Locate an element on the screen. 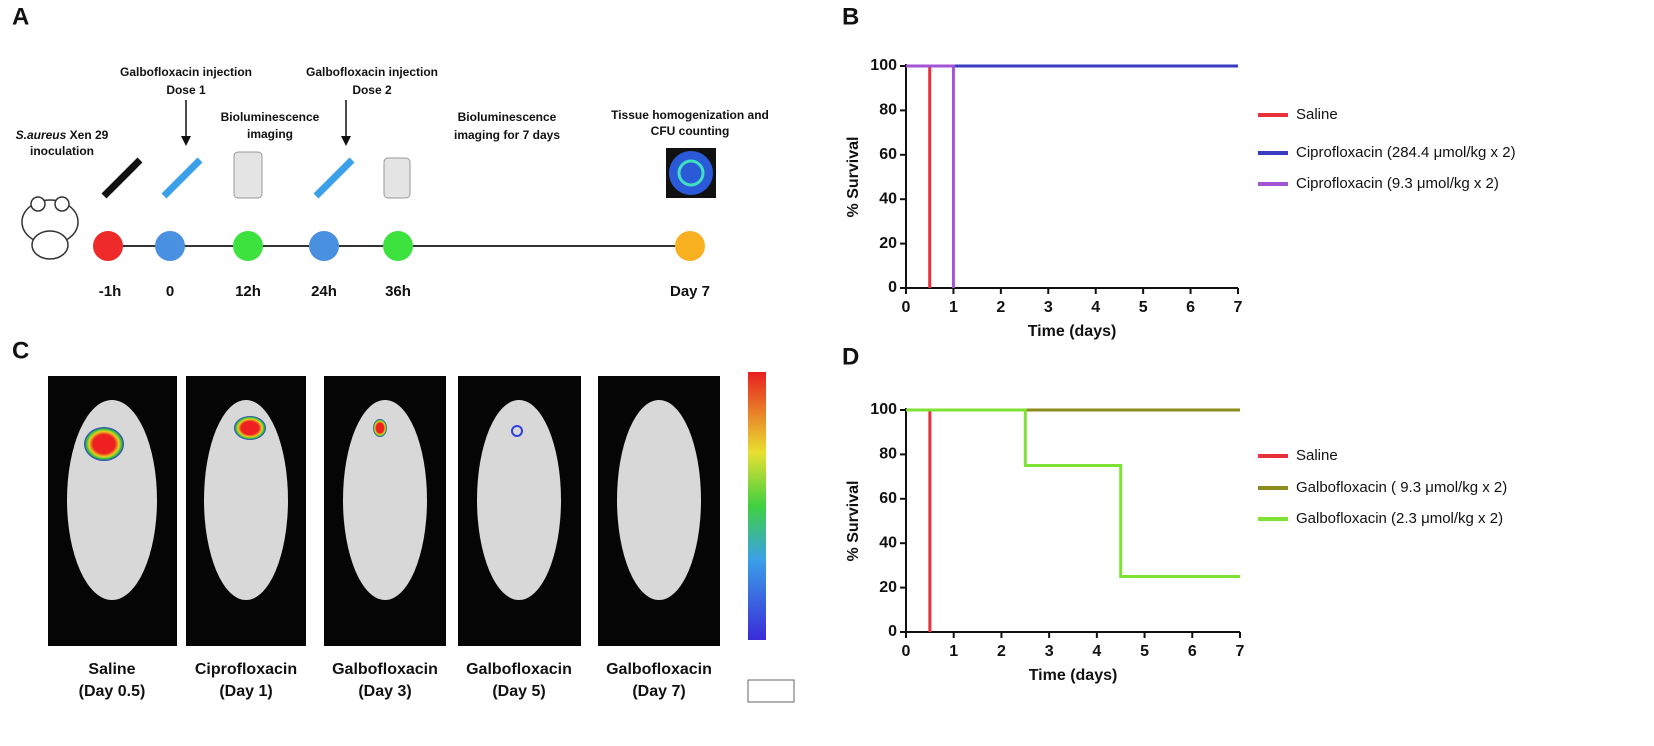  label: imaging for 7 days is located at coordinates (507, 135).